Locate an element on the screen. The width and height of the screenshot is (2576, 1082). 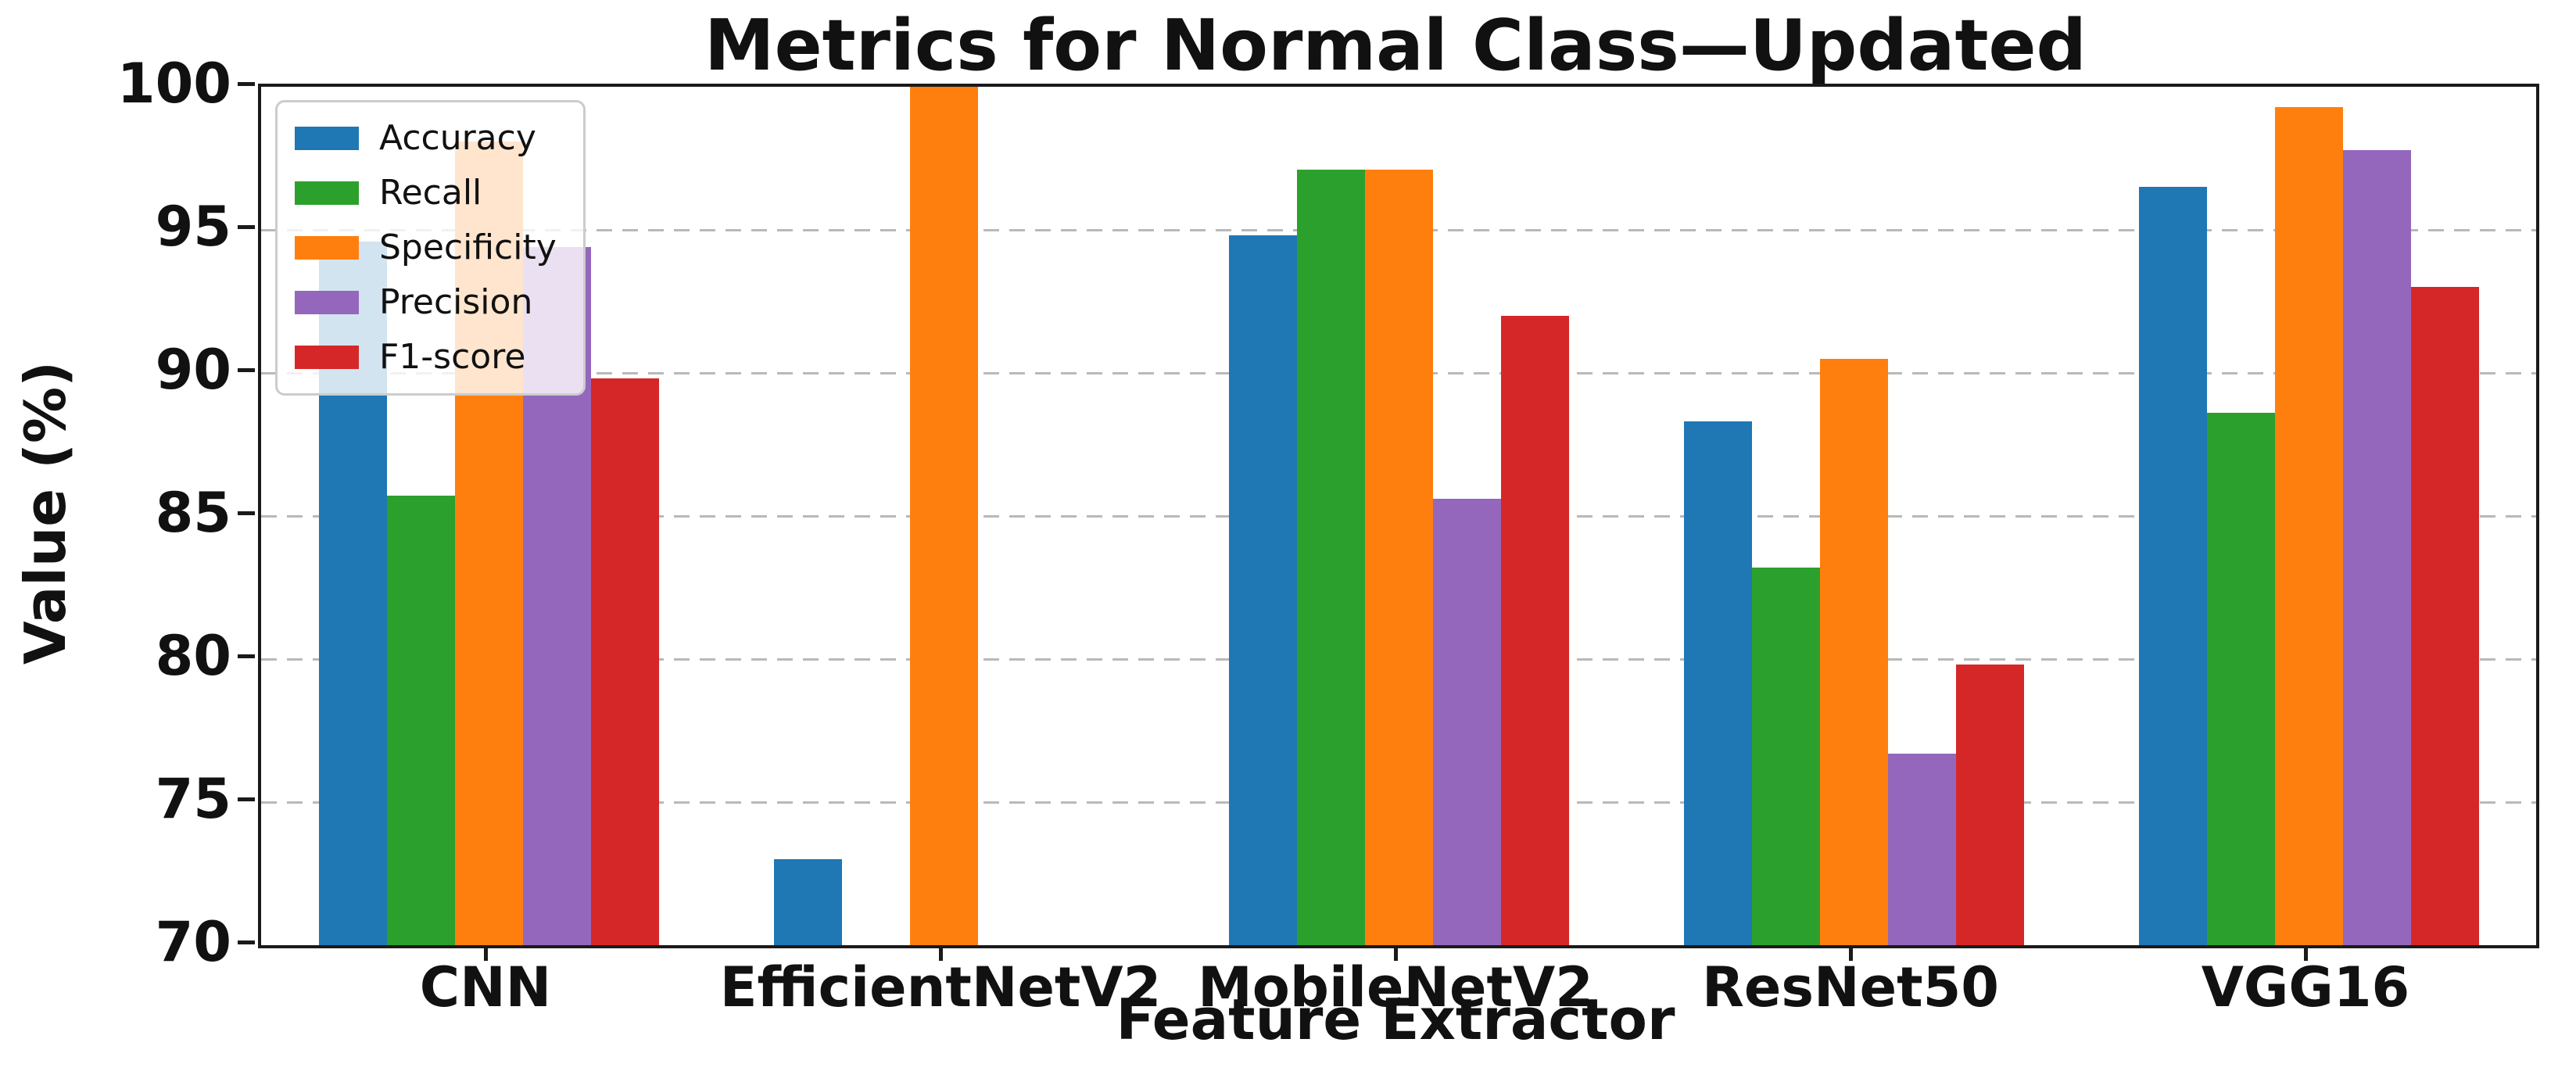
x-tick-label-vgg16: VGG16 is located at coordinates (2305, 987).